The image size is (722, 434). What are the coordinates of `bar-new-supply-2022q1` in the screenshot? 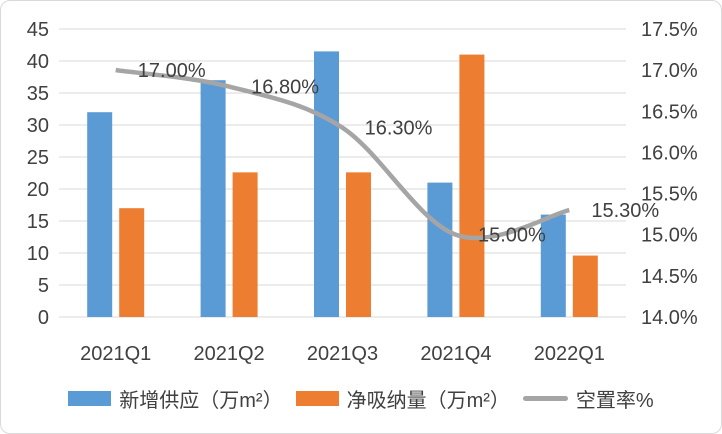 It's located at (553, 265).